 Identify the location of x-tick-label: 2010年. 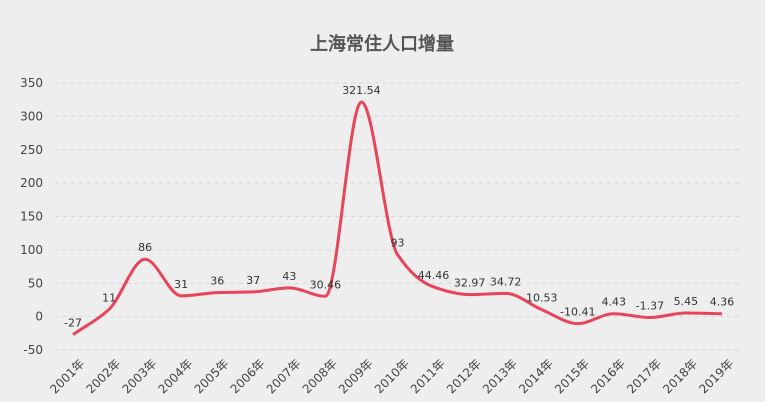
(392, 376).